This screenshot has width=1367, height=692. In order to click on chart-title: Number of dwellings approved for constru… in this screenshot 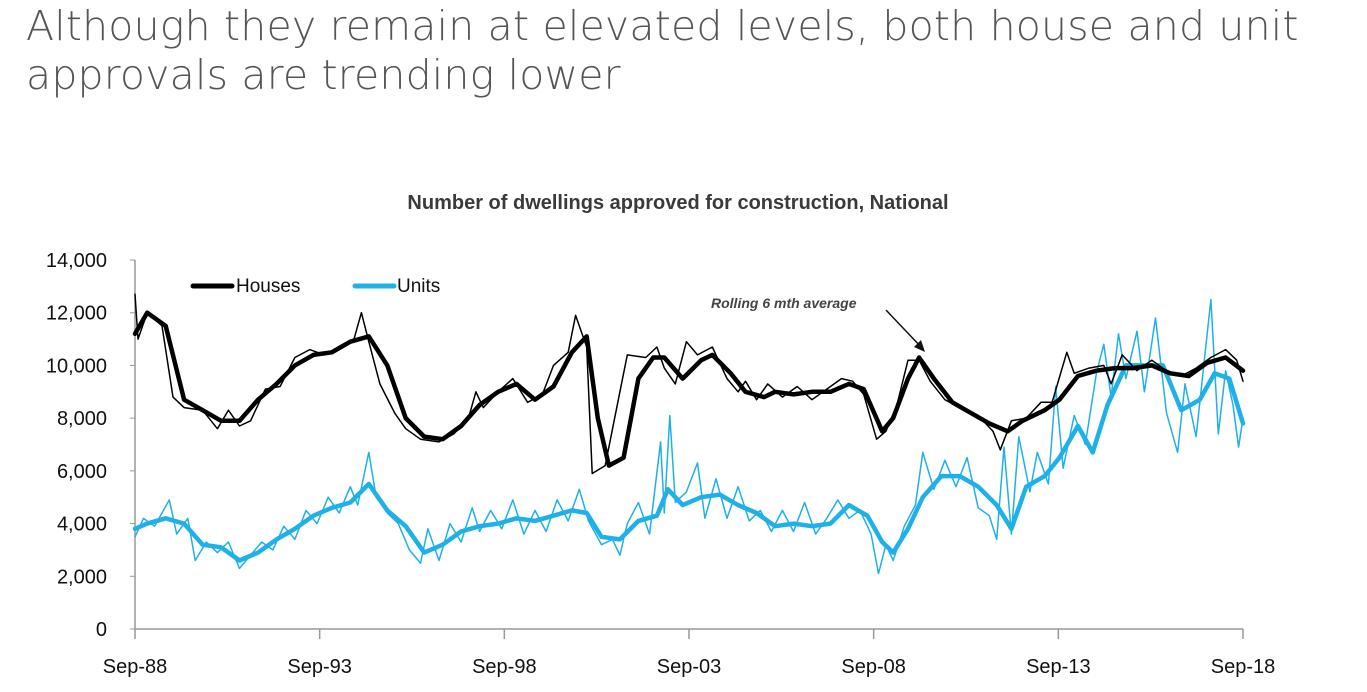, I will do `click(677, 203)`.